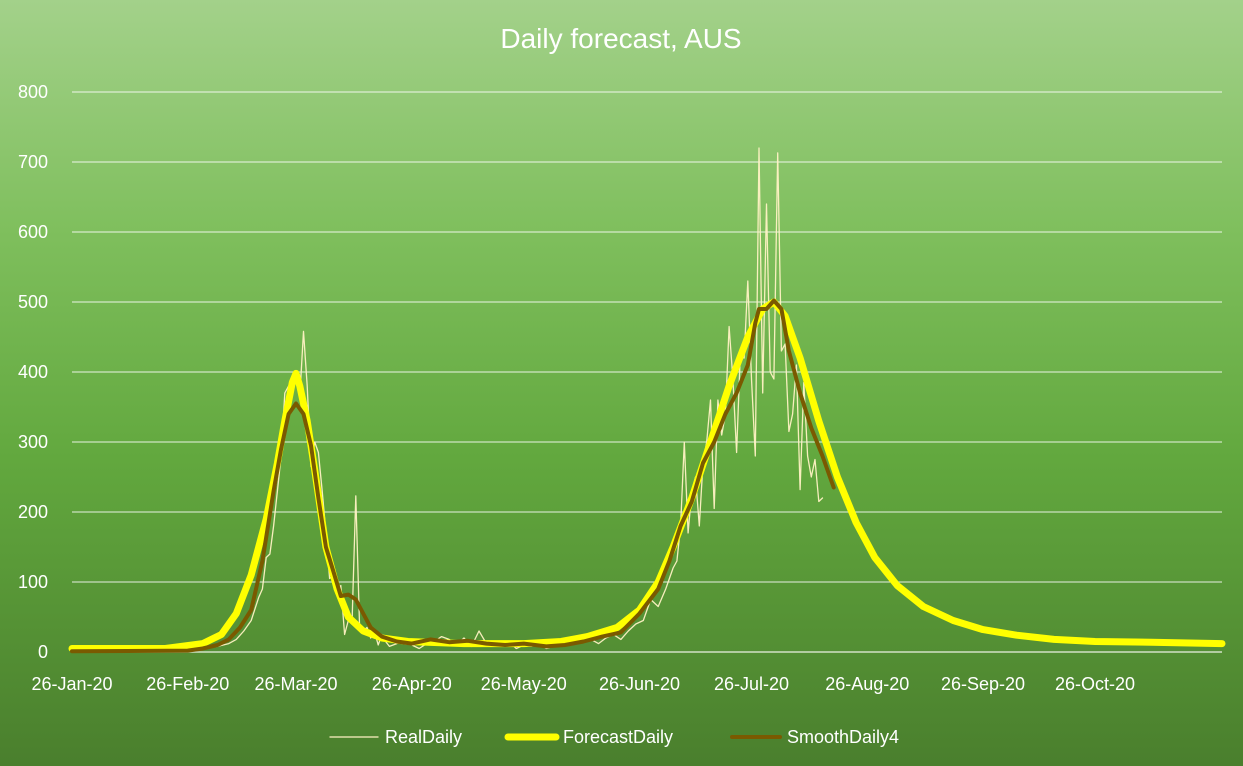 This screenshot has height=766, width=1243. I want to click on y-tick-label: 600, so click(33, 232).